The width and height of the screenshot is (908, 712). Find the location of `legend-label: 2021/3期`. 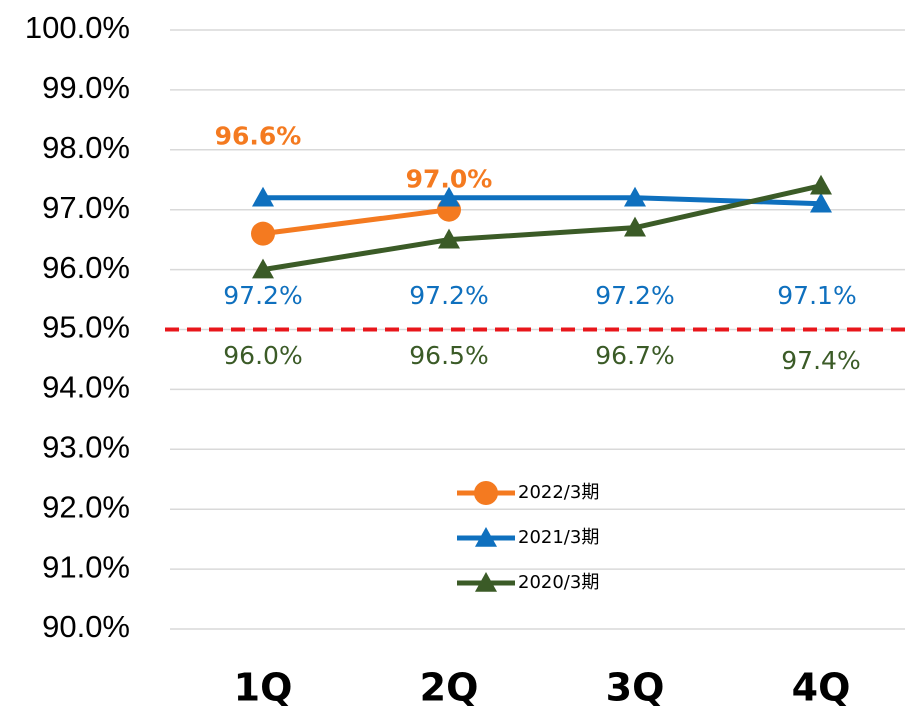

legend-label: 2021/3期 is located at coordinates (558, 537).